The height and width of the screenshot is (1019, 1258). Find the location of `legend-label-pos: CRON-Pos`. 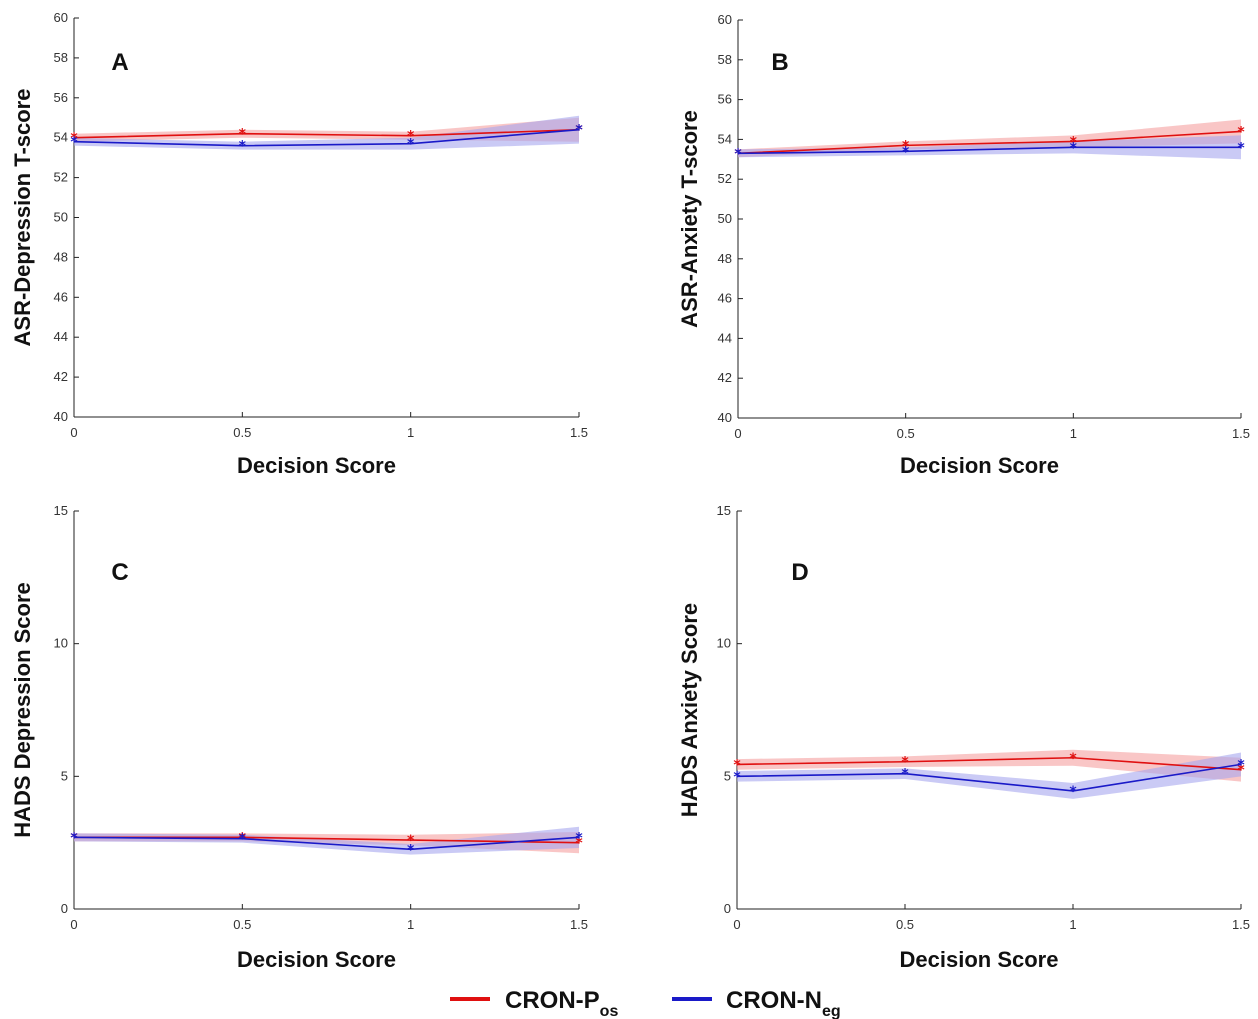

legend-label-pos: CRON-Pos is located at coordinates (561, 1003).